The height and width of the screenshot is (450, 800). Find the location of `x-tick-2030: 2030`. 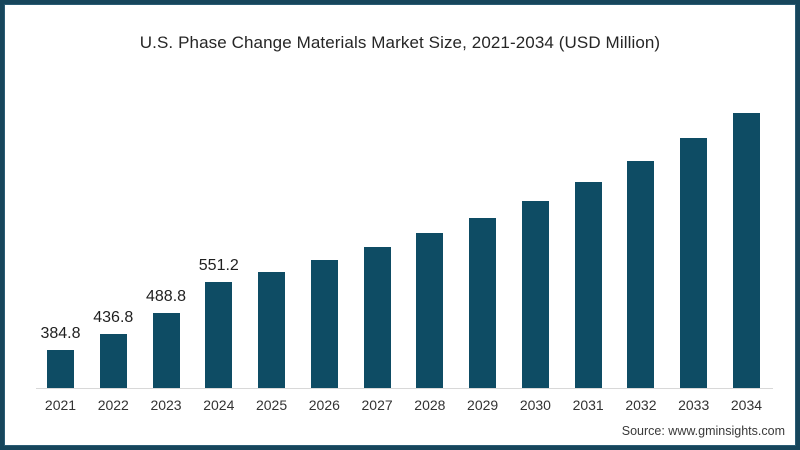

x-tick-2030: 2030 is located at coordinates (535, 405).